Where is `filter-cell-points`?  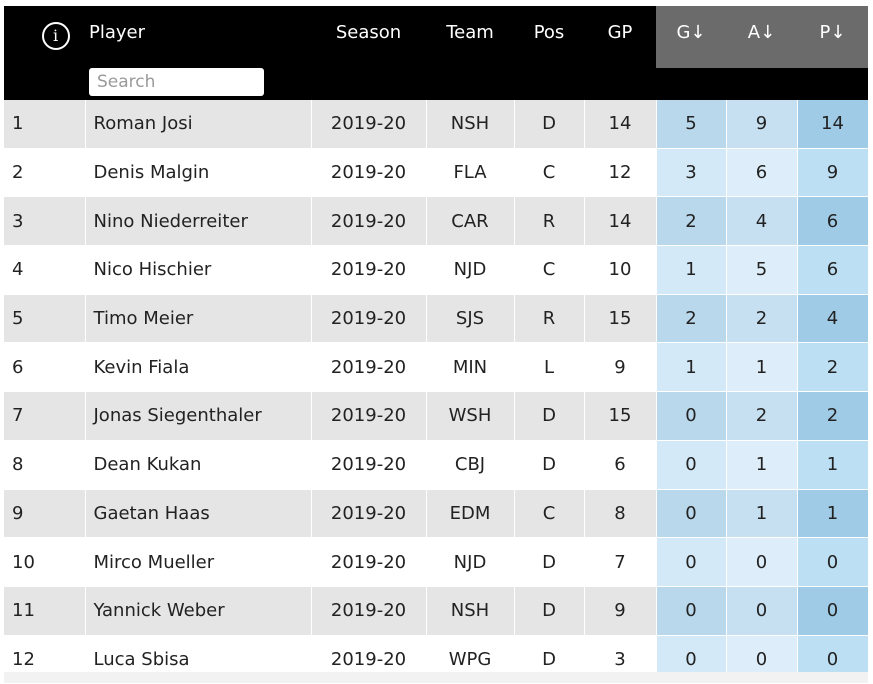 filter-cell-points is located at coordinates (832, 84).